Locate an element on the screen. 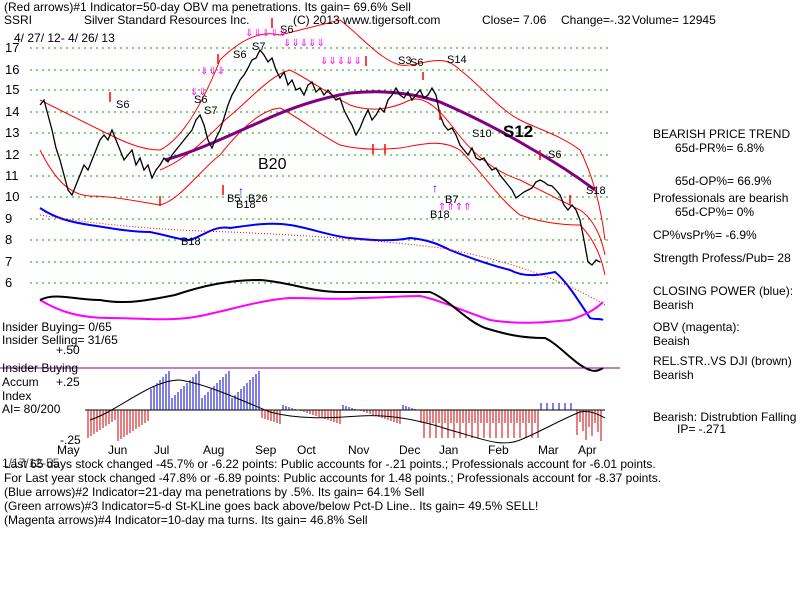 This screenshot has width=800, height=600. closing-power-label: CLOSING POWER (blue): is located at coordinates (723, 291).